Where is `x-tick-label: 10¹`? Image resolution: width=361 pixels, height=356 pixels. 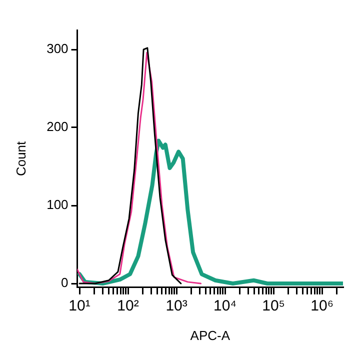
x-tick-label: 10¹ is located at coordinates (79, 306).